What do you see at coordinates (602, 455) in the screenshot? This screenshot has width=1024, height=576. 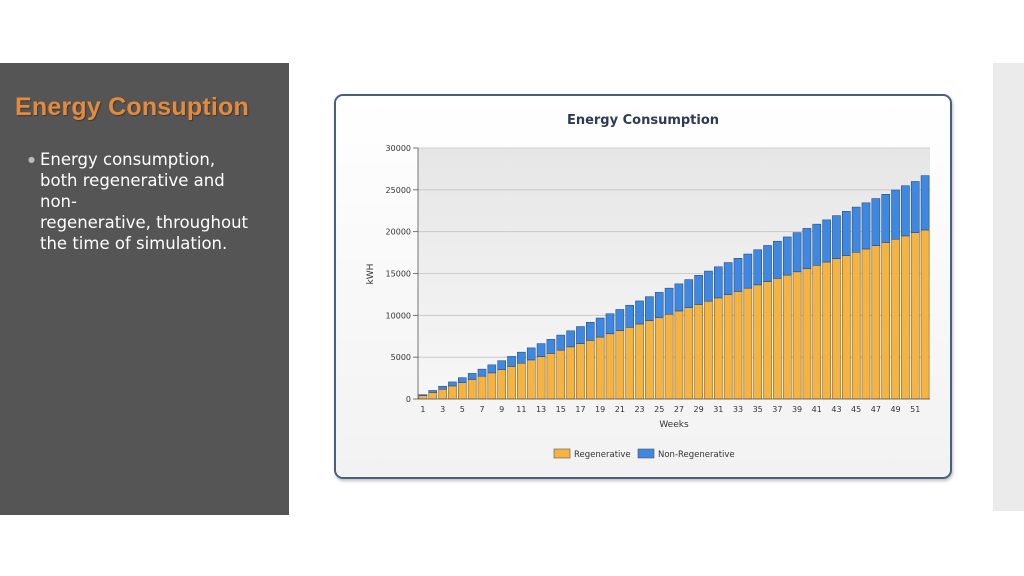 I see `legend-label-regenerative: Regenerative` at bounding box center [602, 455].